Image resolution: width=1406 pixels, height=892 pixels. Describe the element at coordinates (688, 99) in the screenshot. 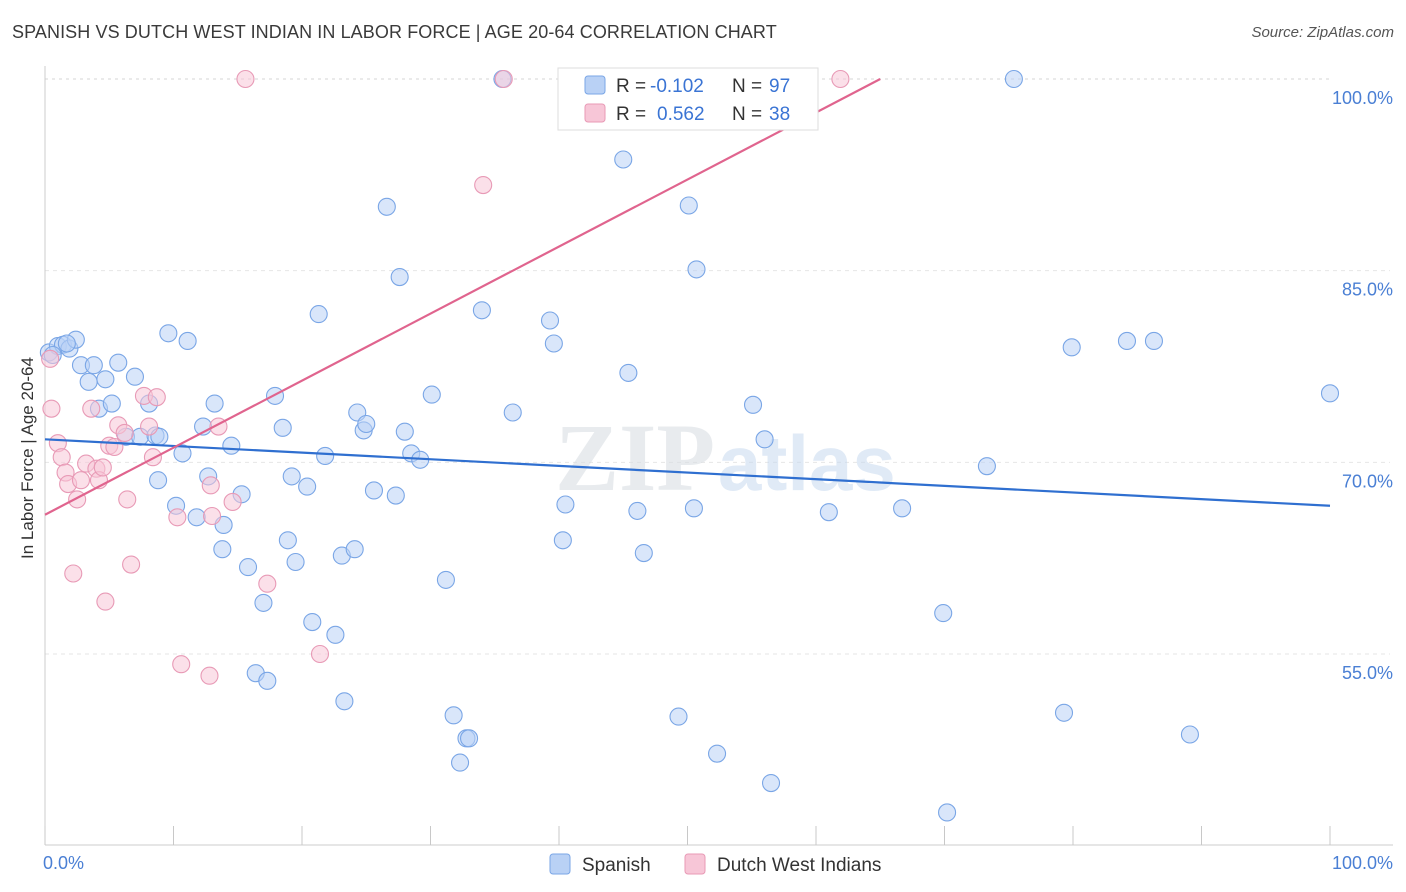

I see `stats-legend: R = -0.102 N = 97 R = 0.562 N = 38` at that location.